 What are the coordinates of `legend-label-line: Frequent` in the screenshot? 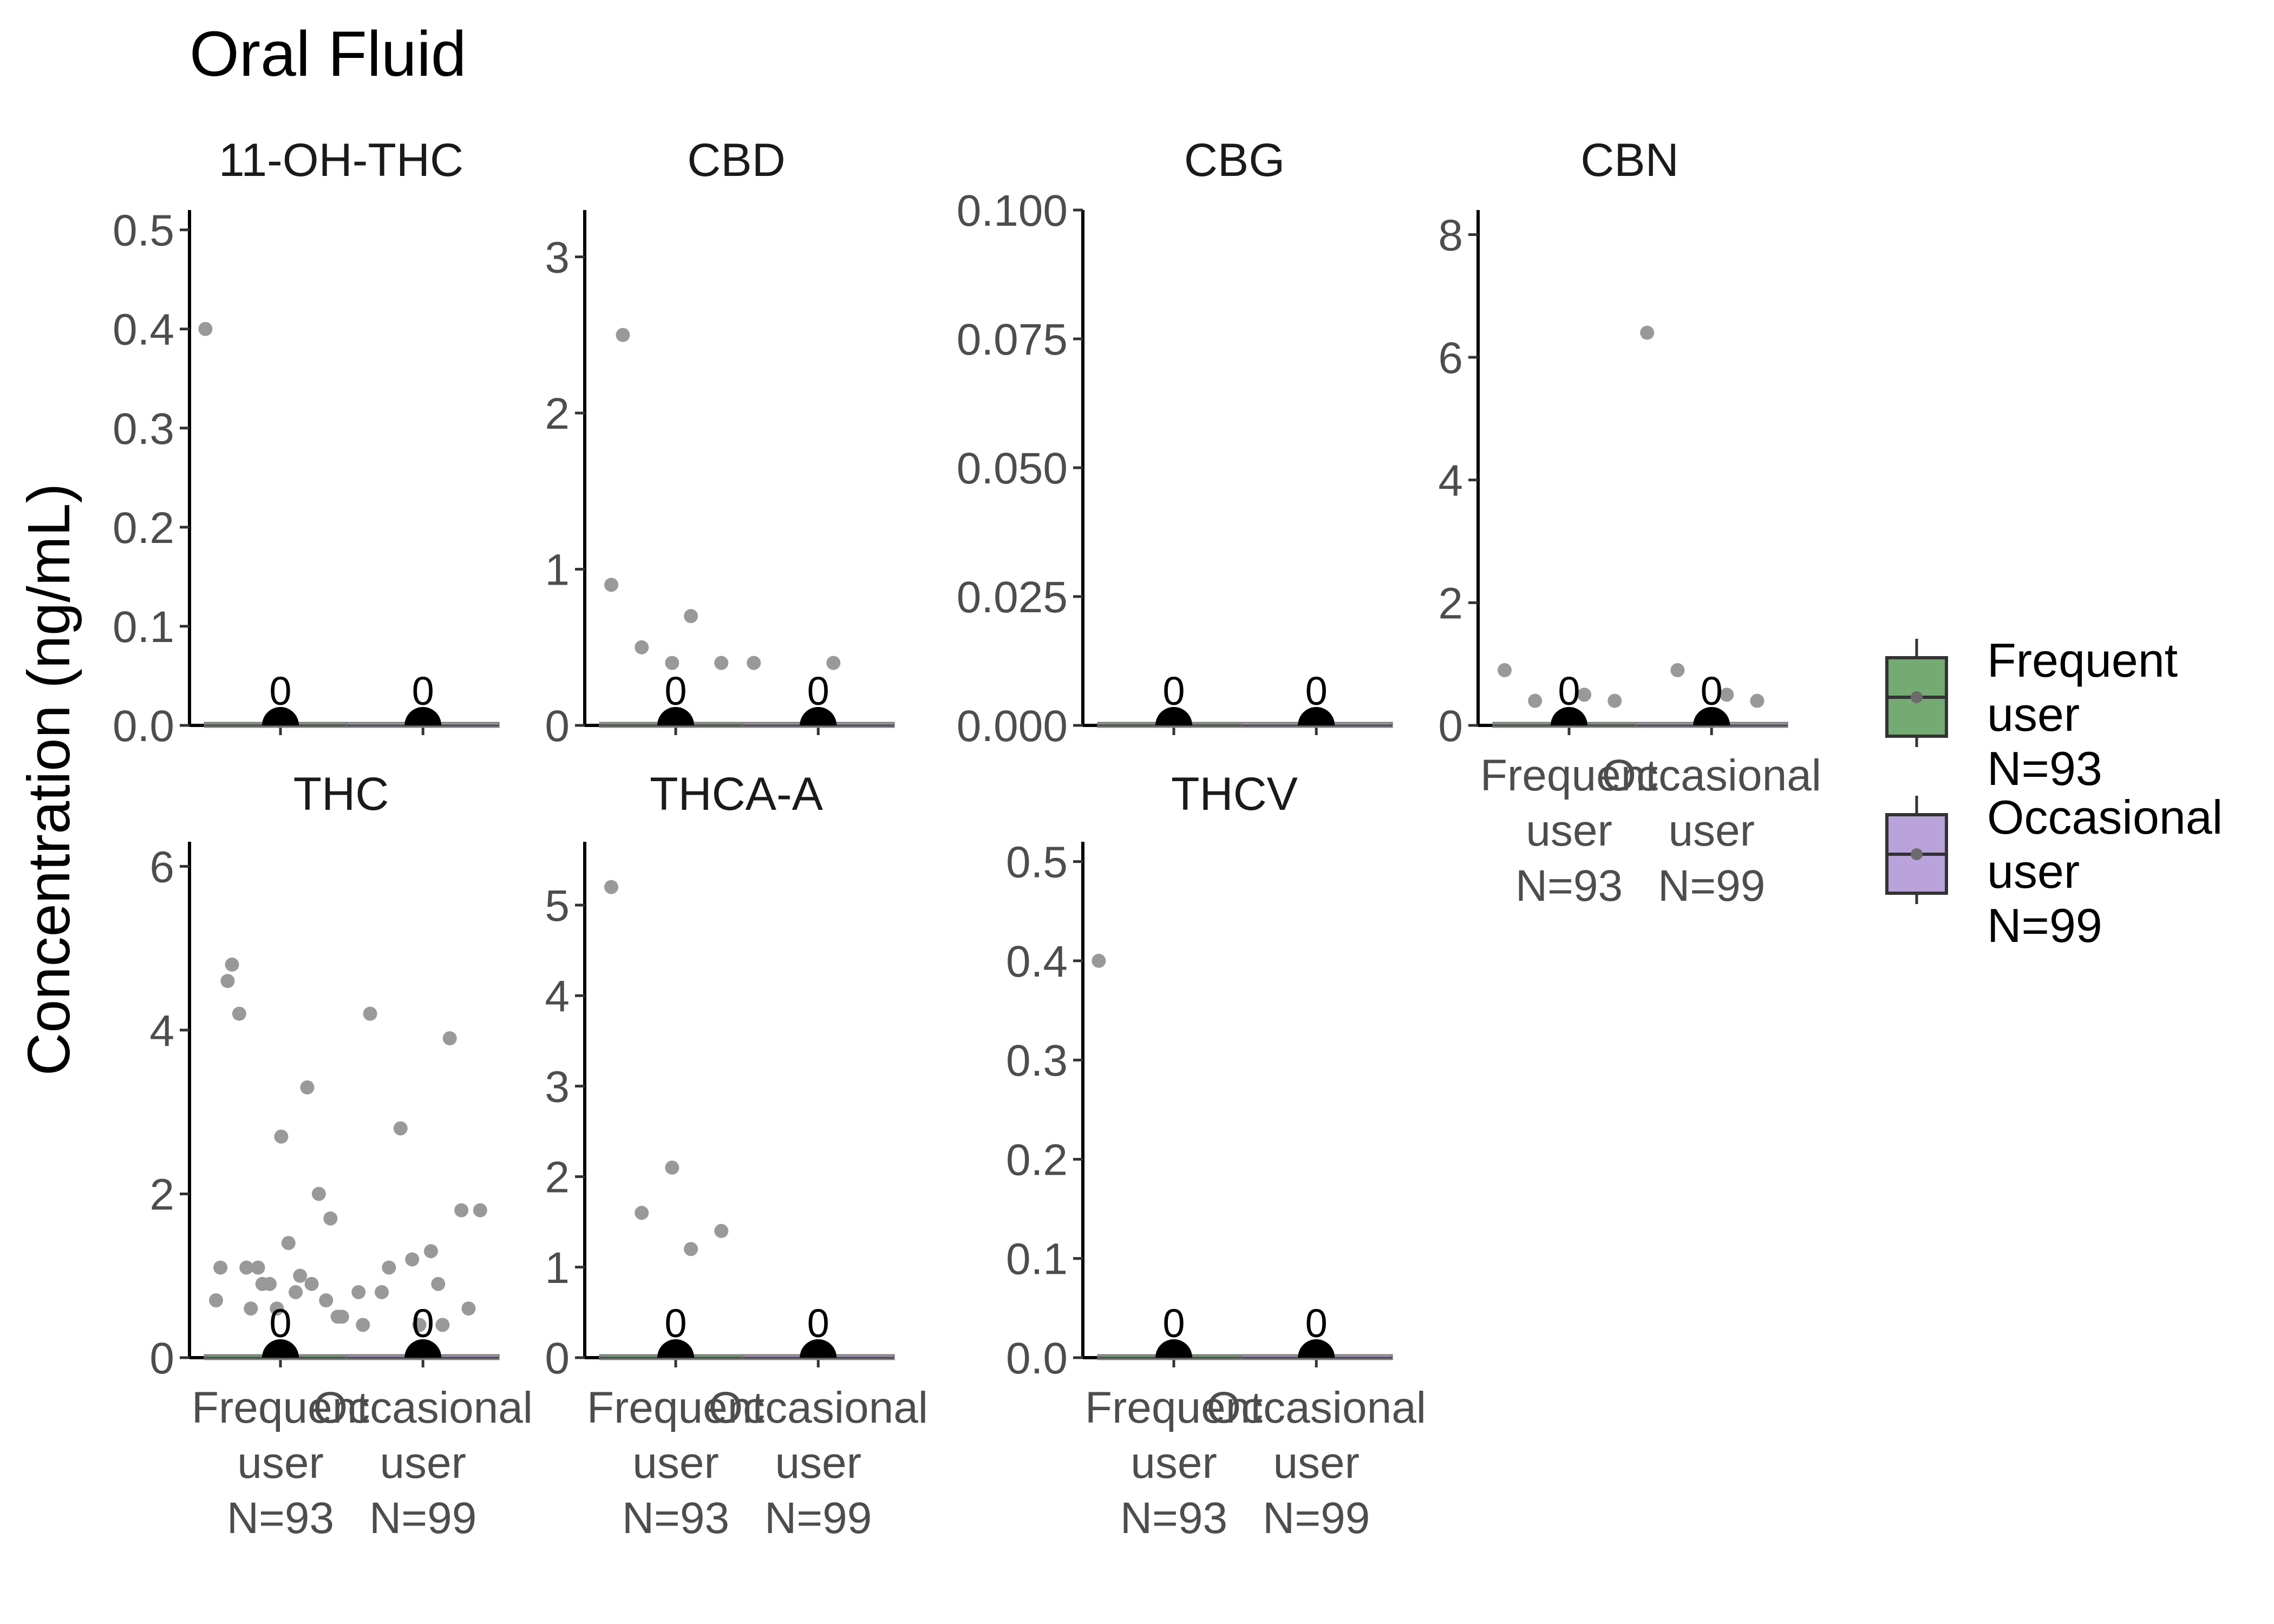 It's located at (2083, 660).